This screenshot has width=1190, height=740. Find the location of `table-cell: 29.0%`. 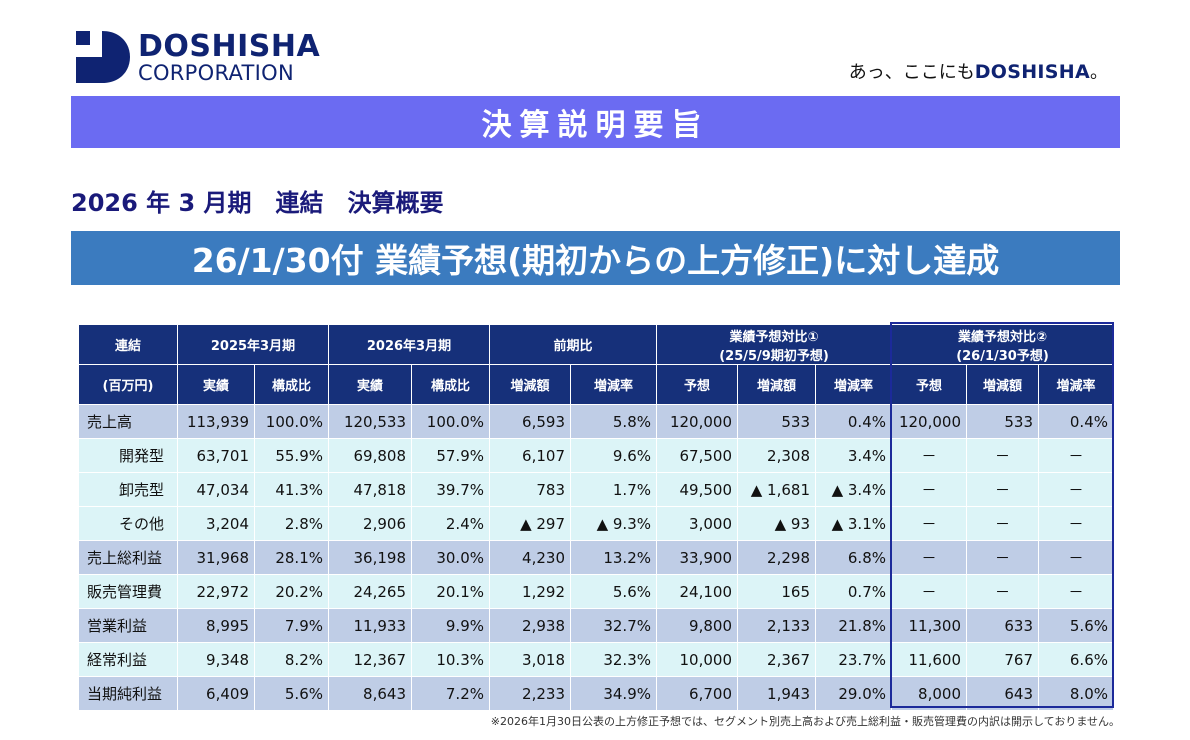

table-cell: 29.0% is located at coordinates (853, 693).